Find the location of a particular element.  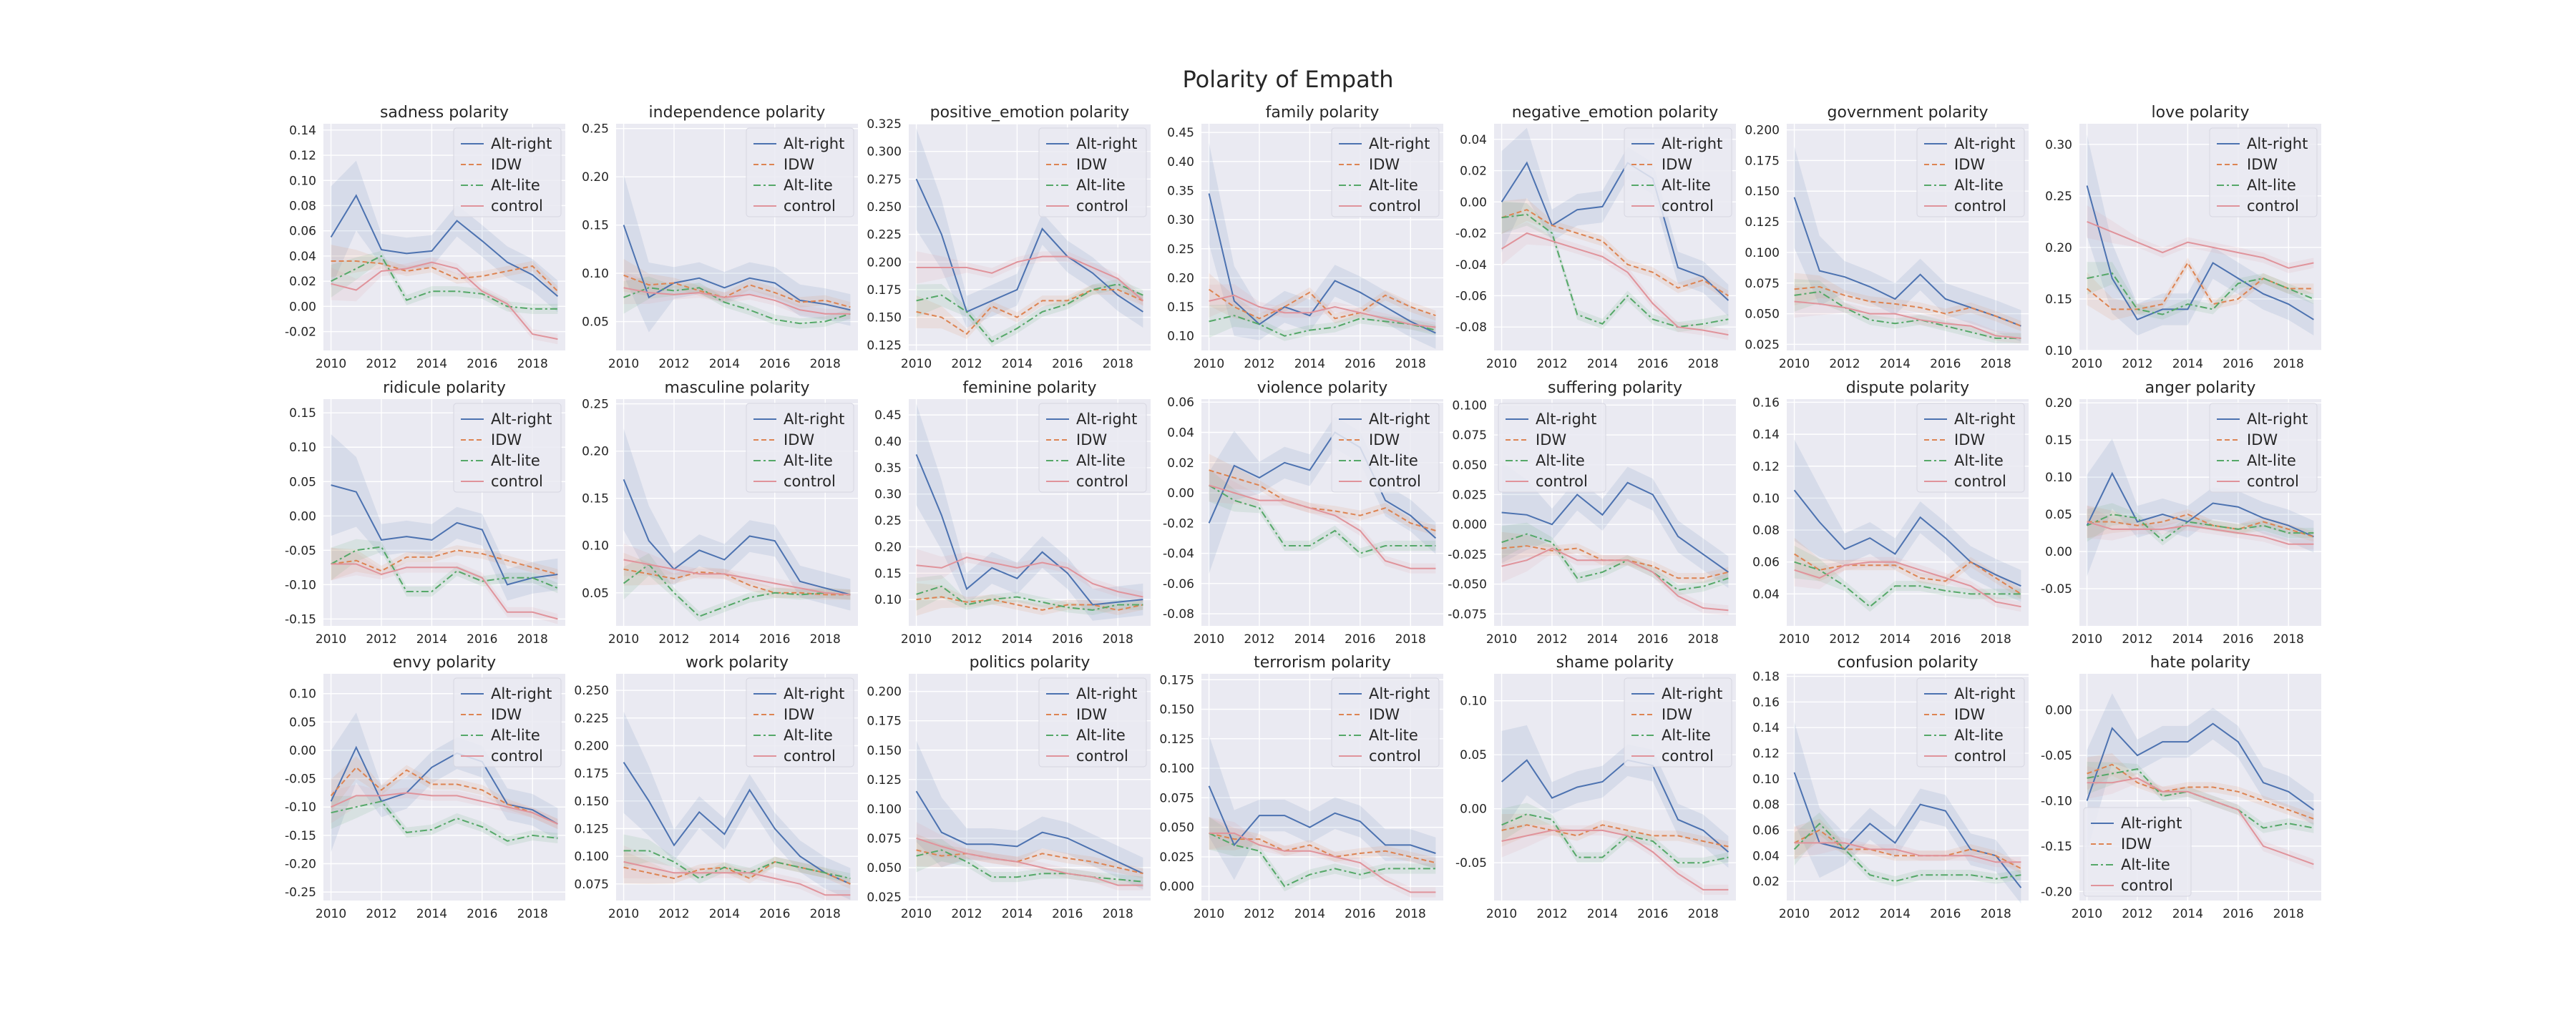

y-tick-label: 0.20 is located at coordinates (1180, 278).